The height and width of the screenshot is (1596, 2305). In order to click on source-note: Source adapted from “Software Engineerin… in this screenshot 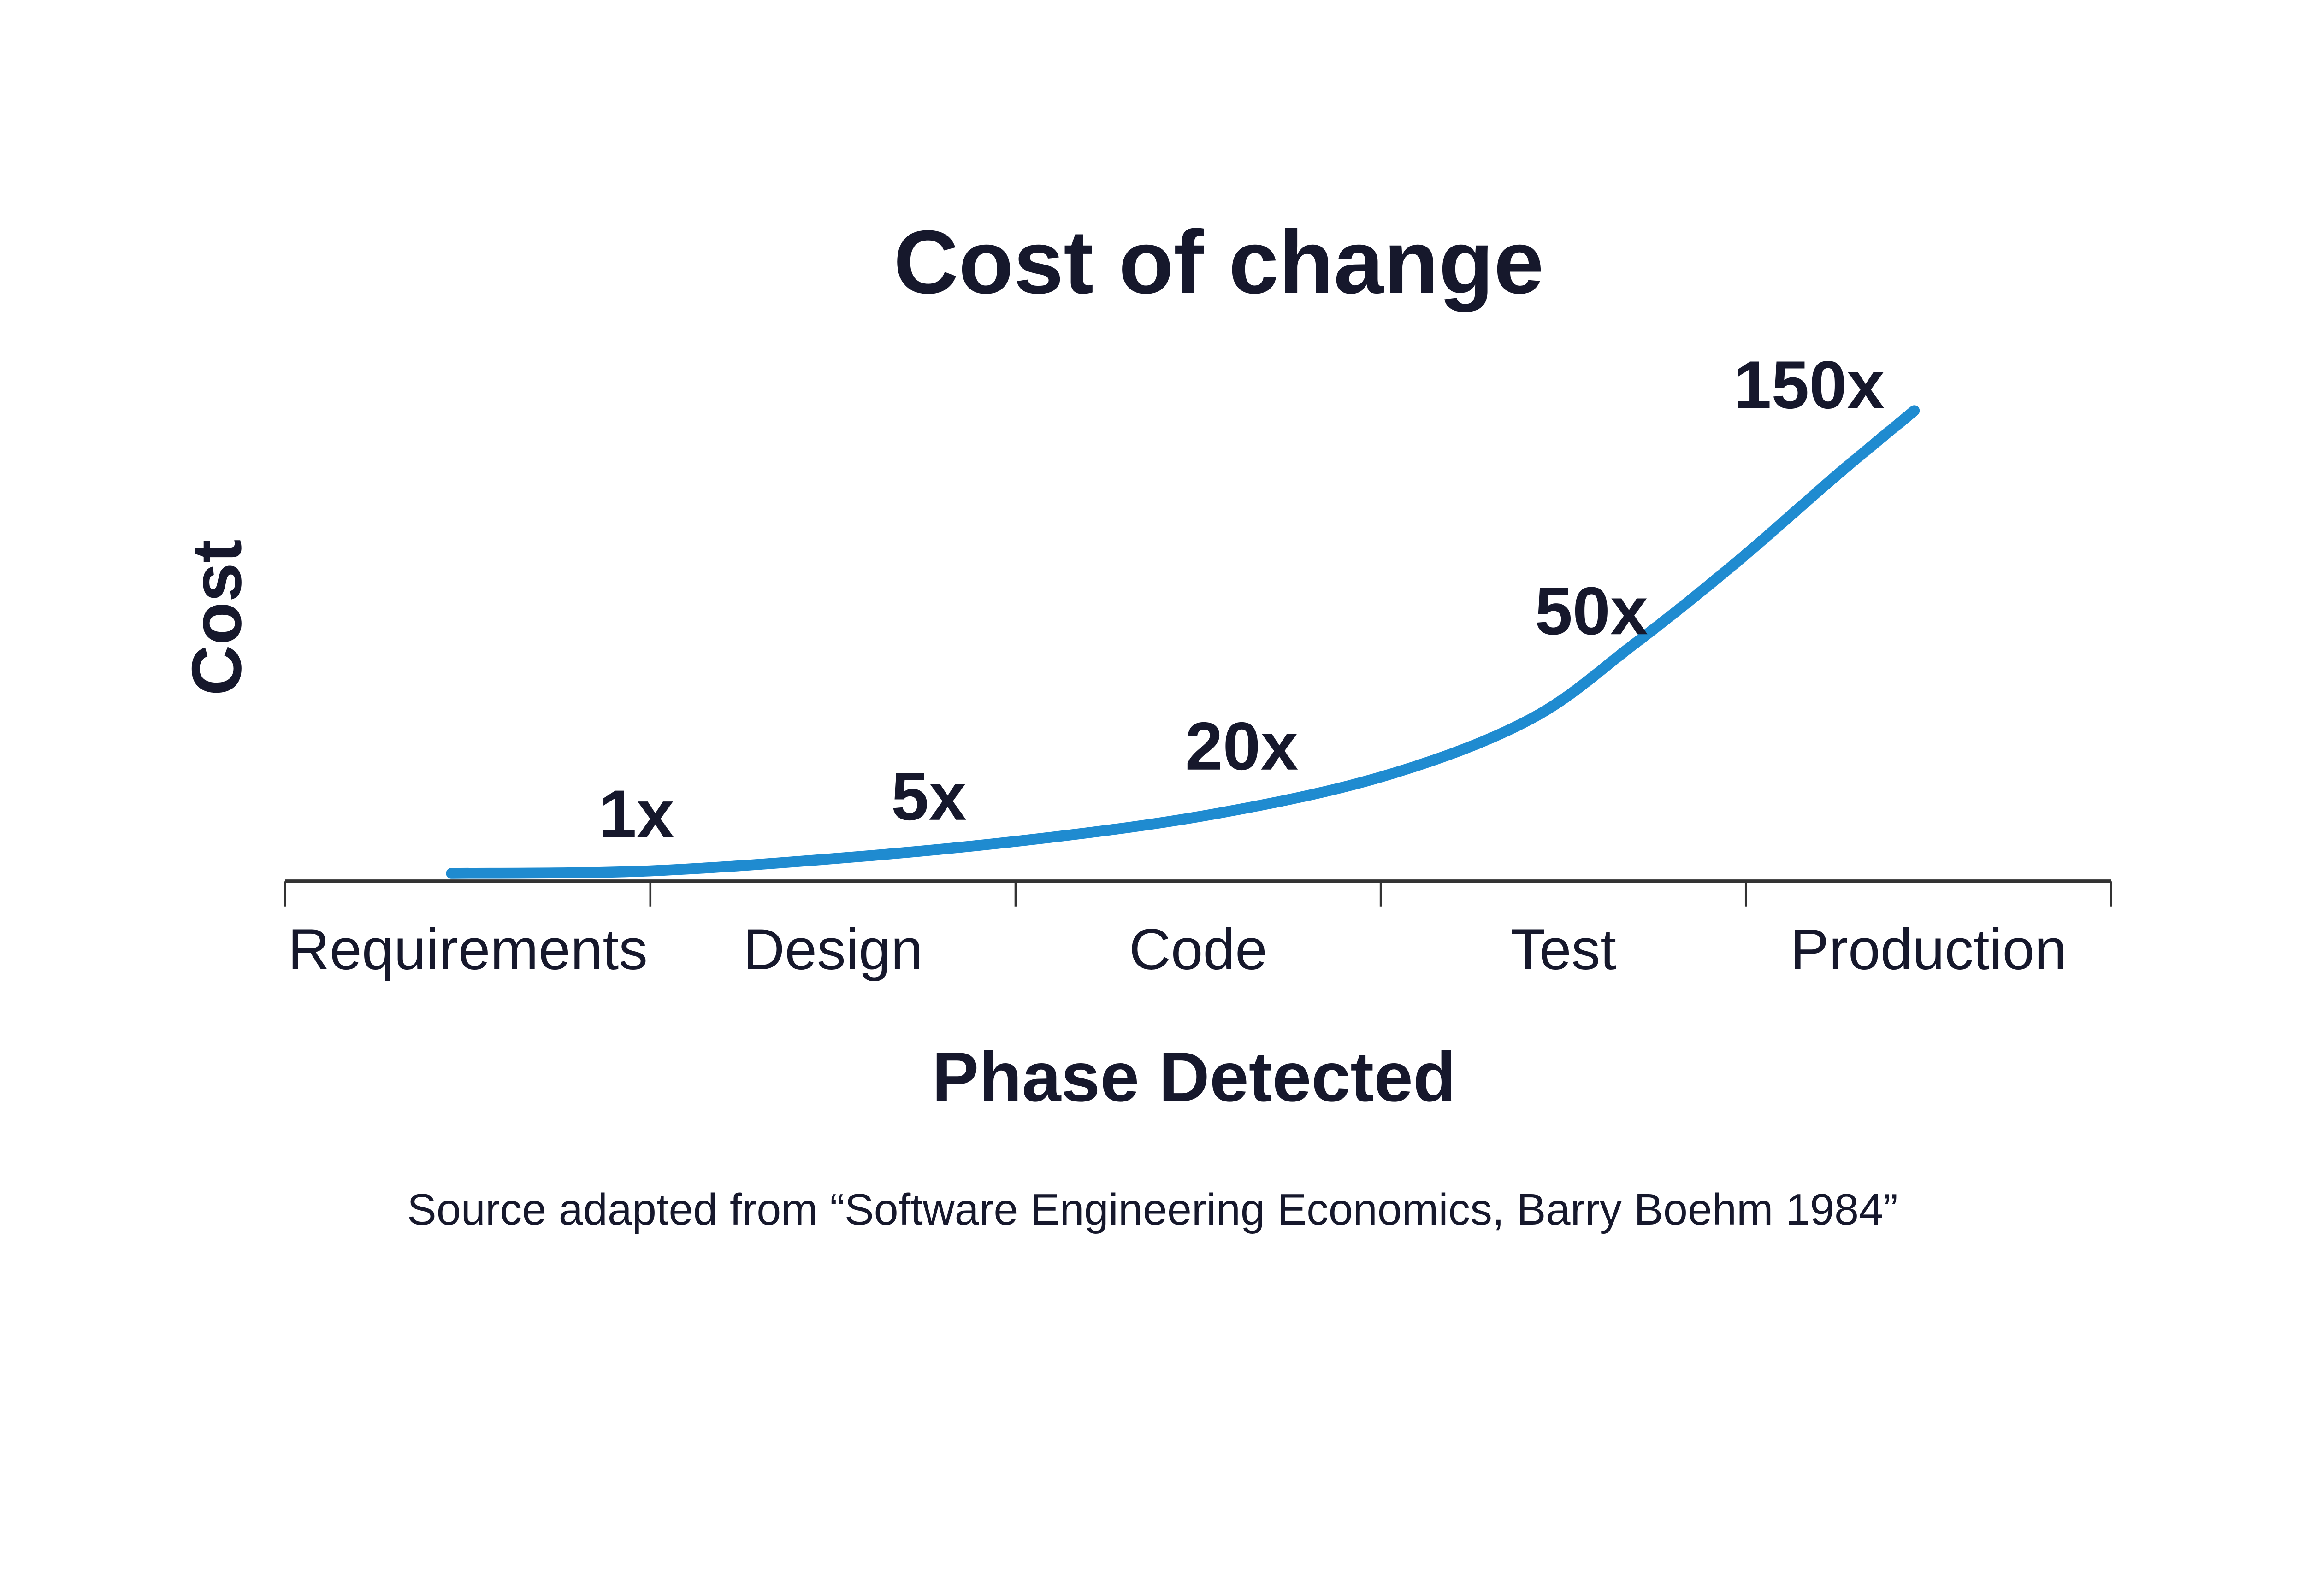, I will do `click(1152, 1209)`.